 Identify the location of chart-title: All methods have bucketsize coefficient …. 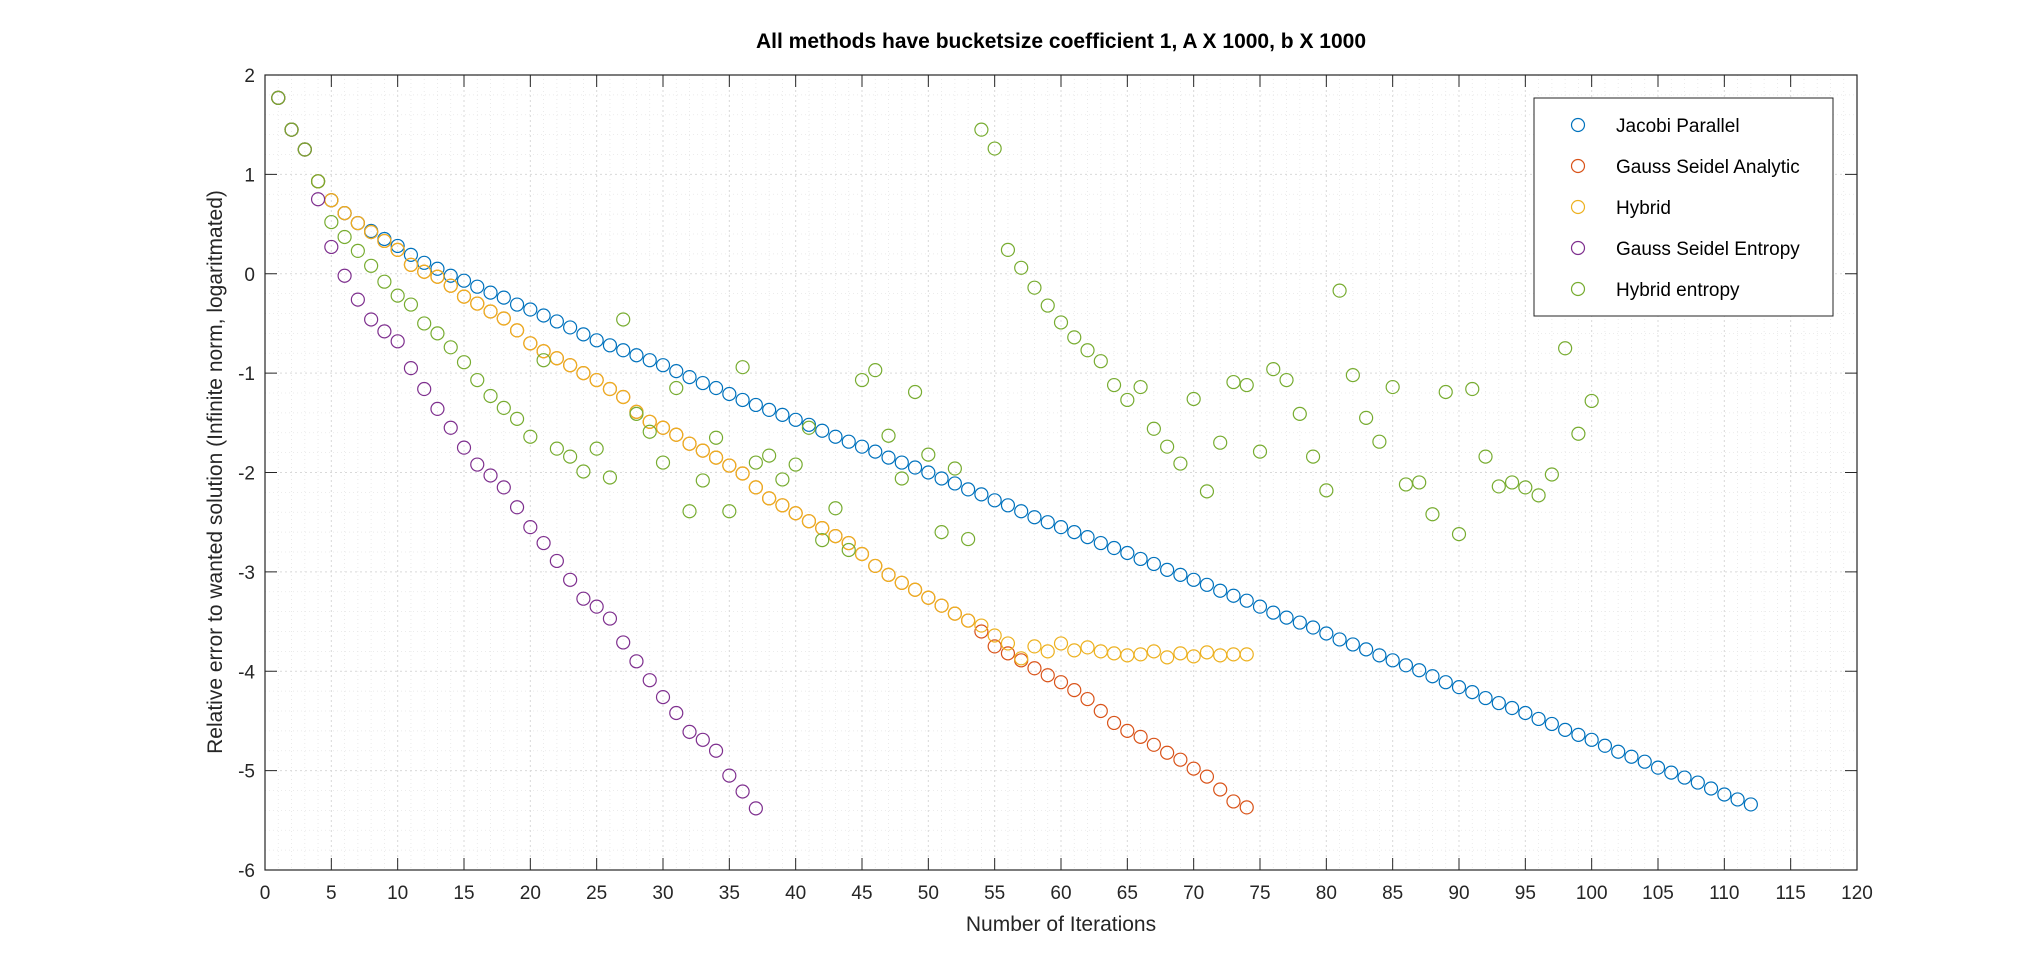
(1061, 41).